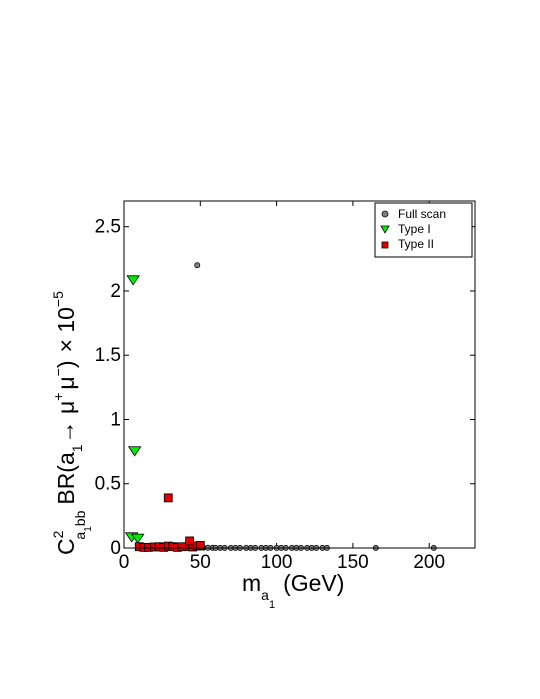 This screenshot has width=540, height=699. I want to click on x-label-subsub: 1, so click(272, 605).